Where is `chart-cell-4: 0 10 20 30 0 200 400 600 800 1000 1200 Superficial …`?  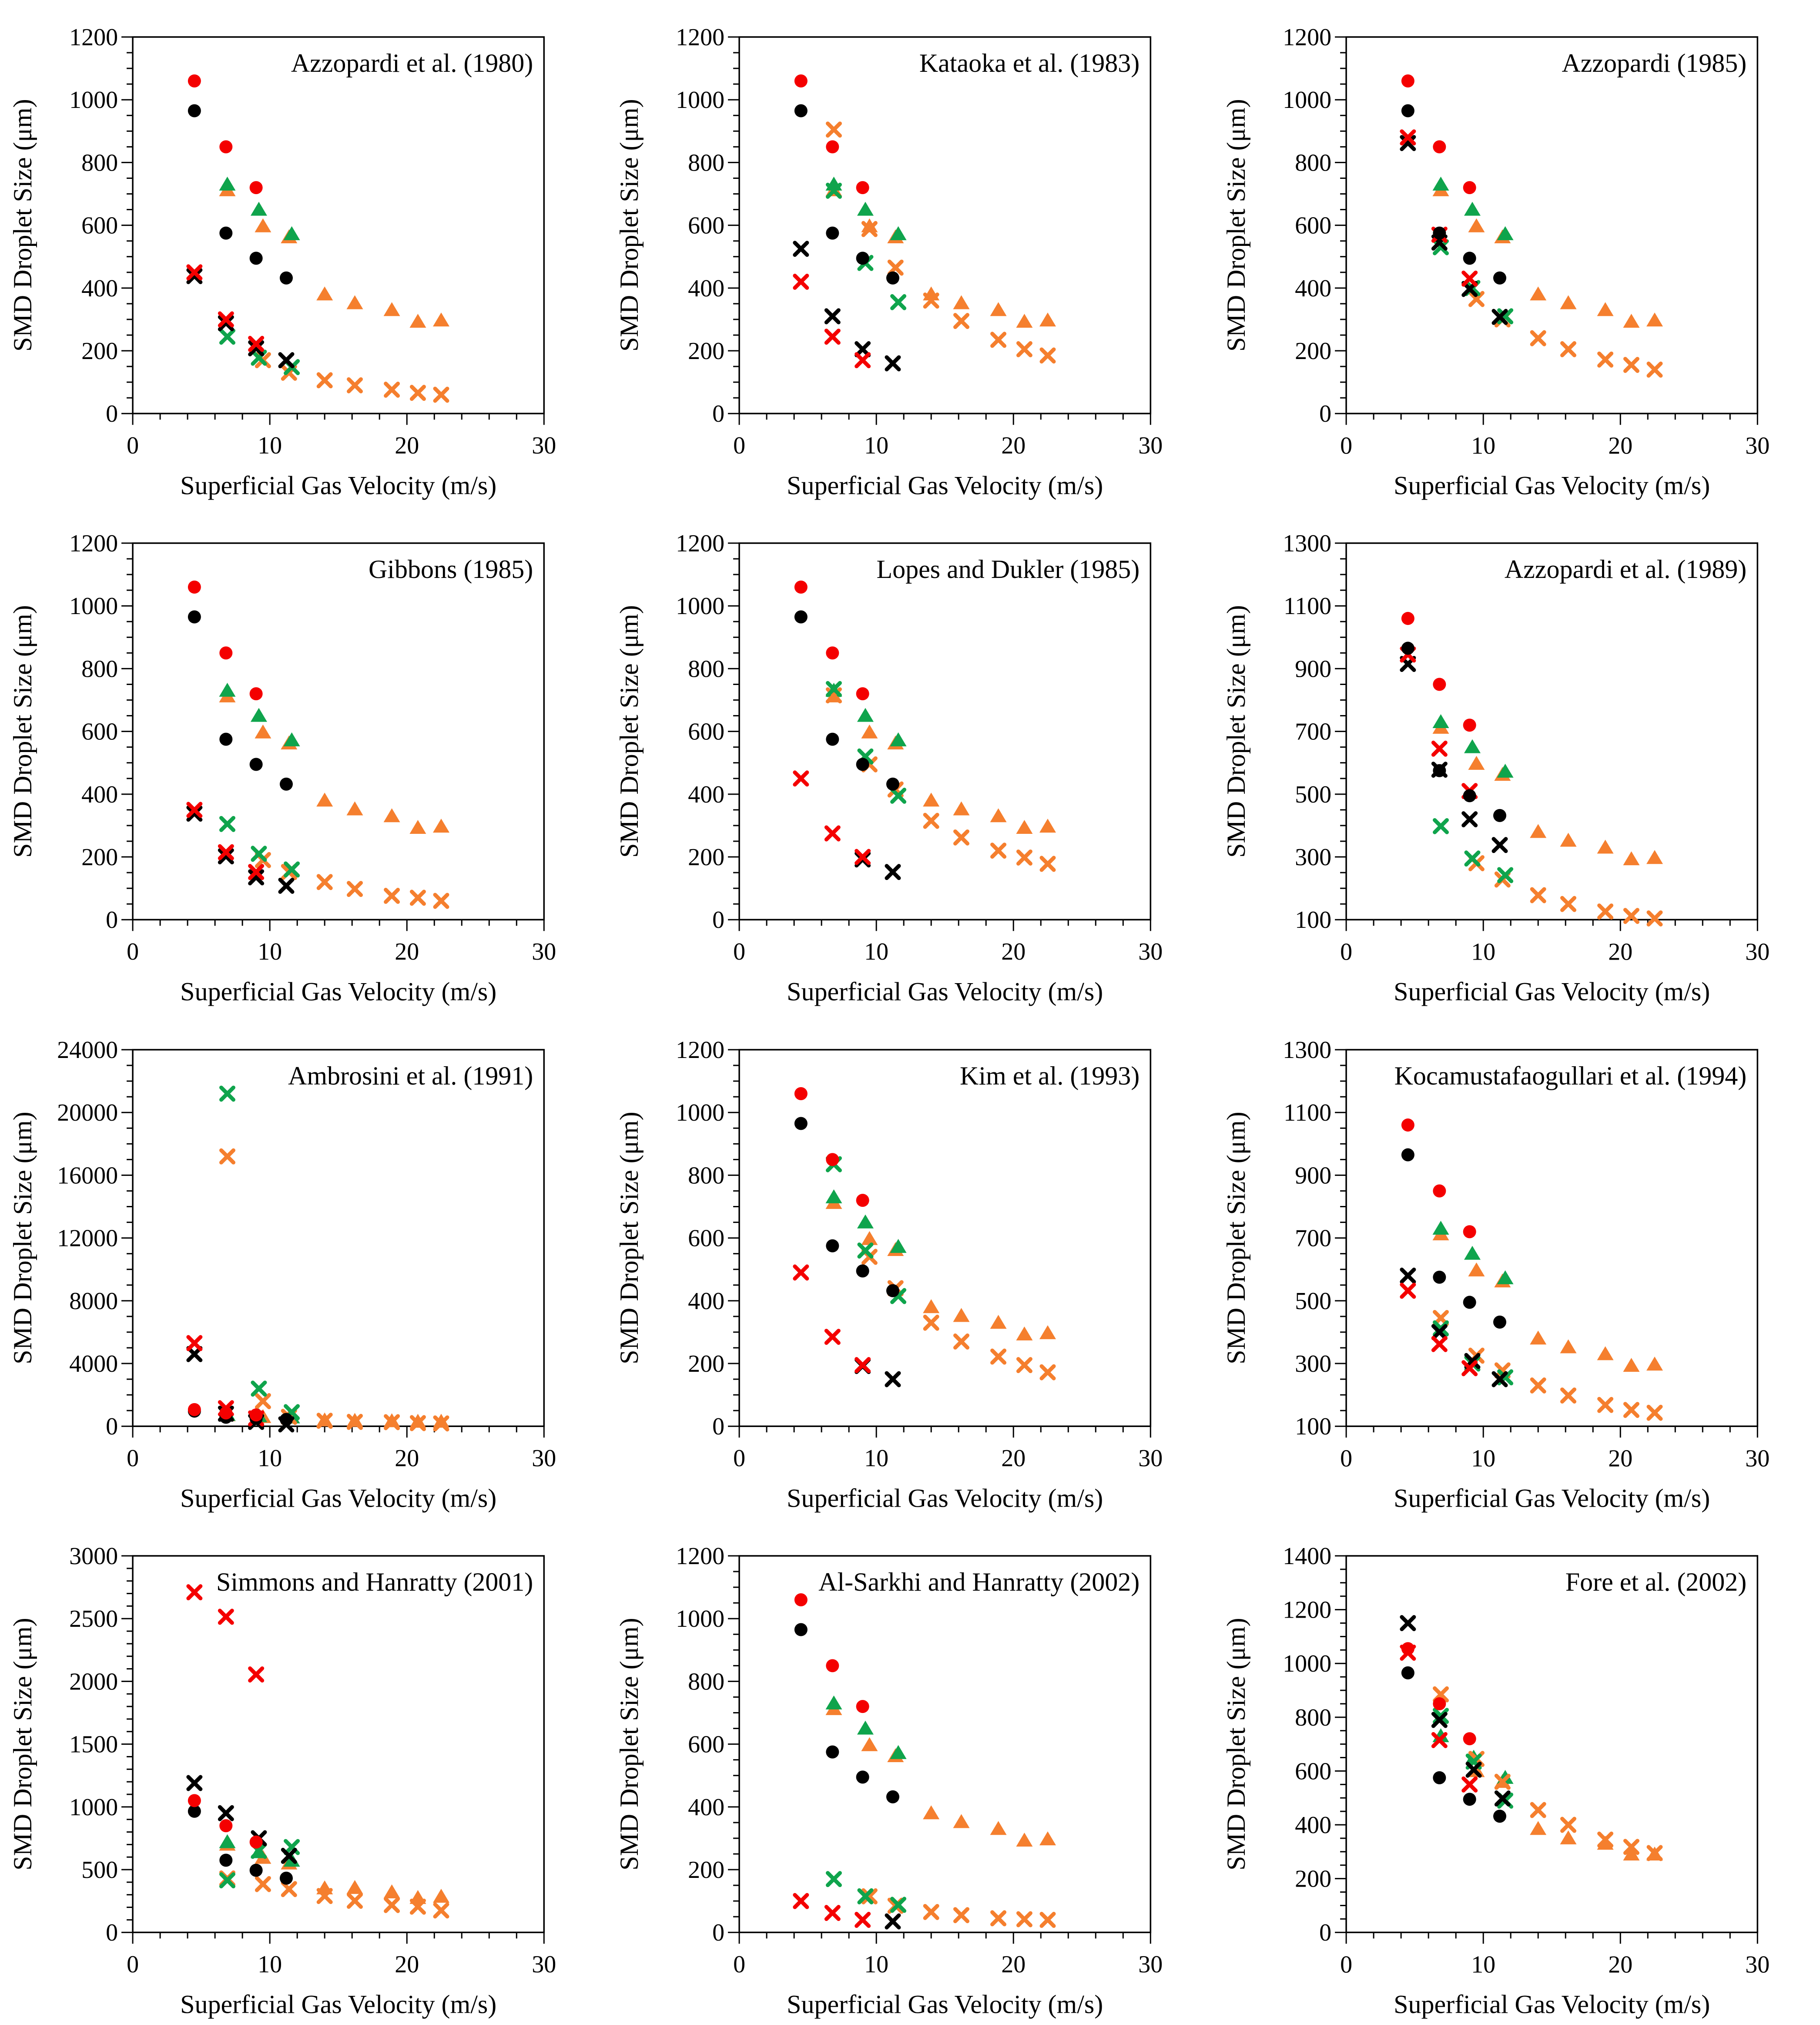 chart-cell-4: 0 10 20 30 0 200 400 600 800 1000 1200 Superficial … is located at coordinates (910, 759).